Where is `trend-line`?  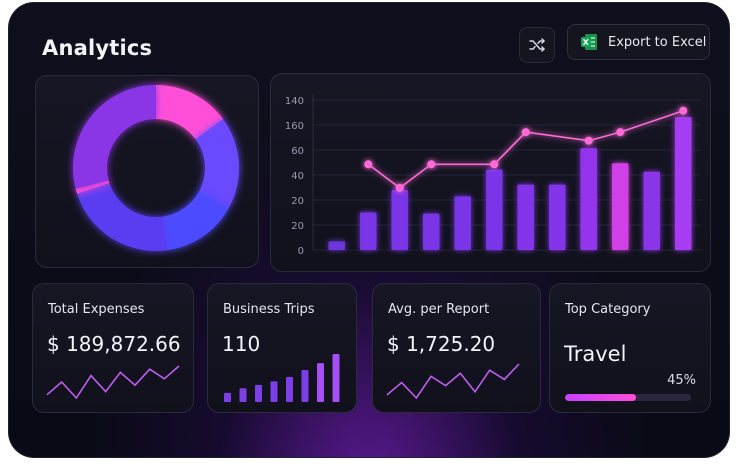 trend-line is located at coordinates (525, 149).